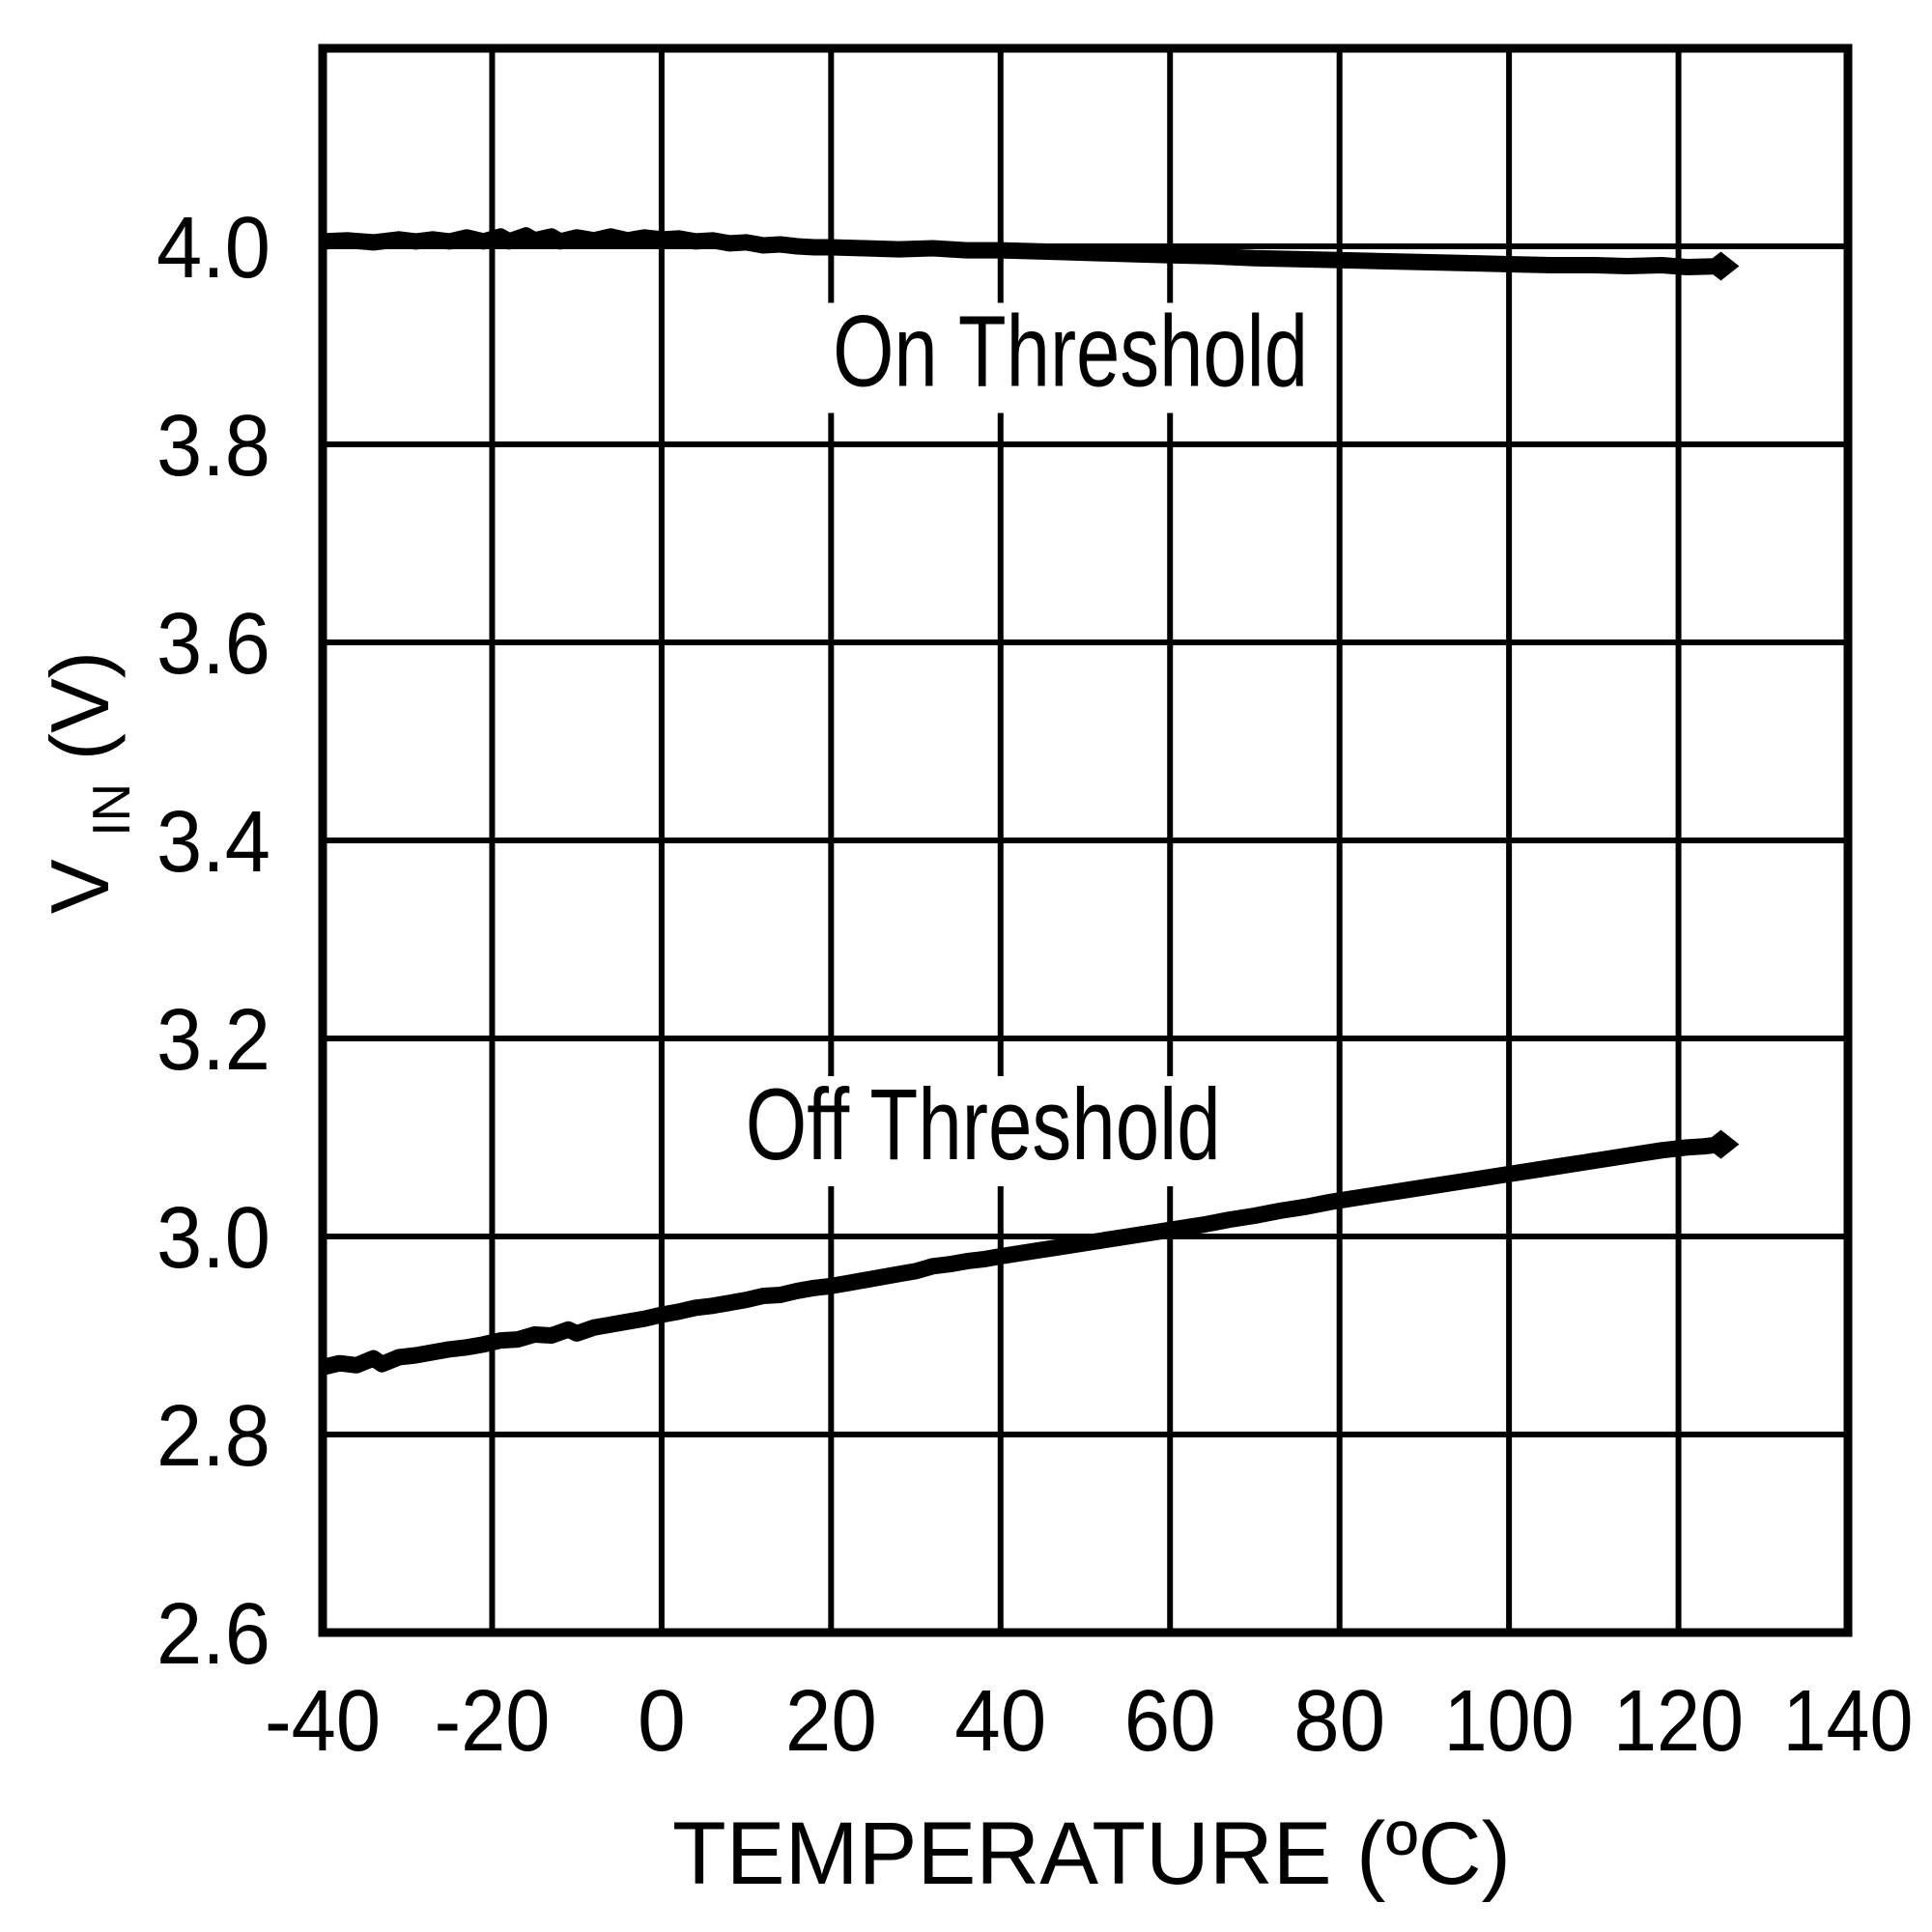  I want to click on x-tick-label: 100, so click(1509, 1721).